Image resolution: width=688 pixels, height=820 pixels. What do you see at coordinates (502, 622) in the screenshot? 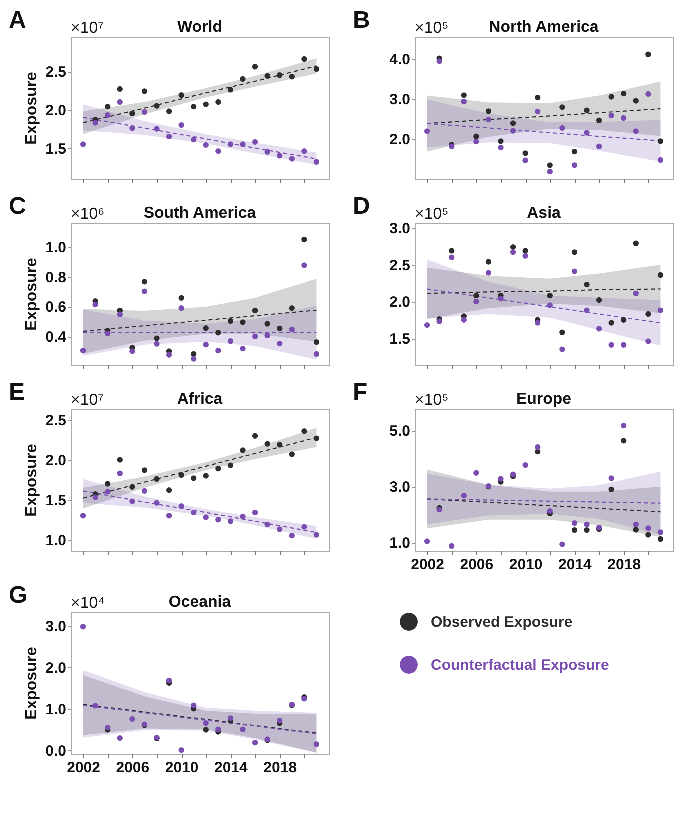
I see `legend-label: Observed Exposure` at bounding box center [502, 622].